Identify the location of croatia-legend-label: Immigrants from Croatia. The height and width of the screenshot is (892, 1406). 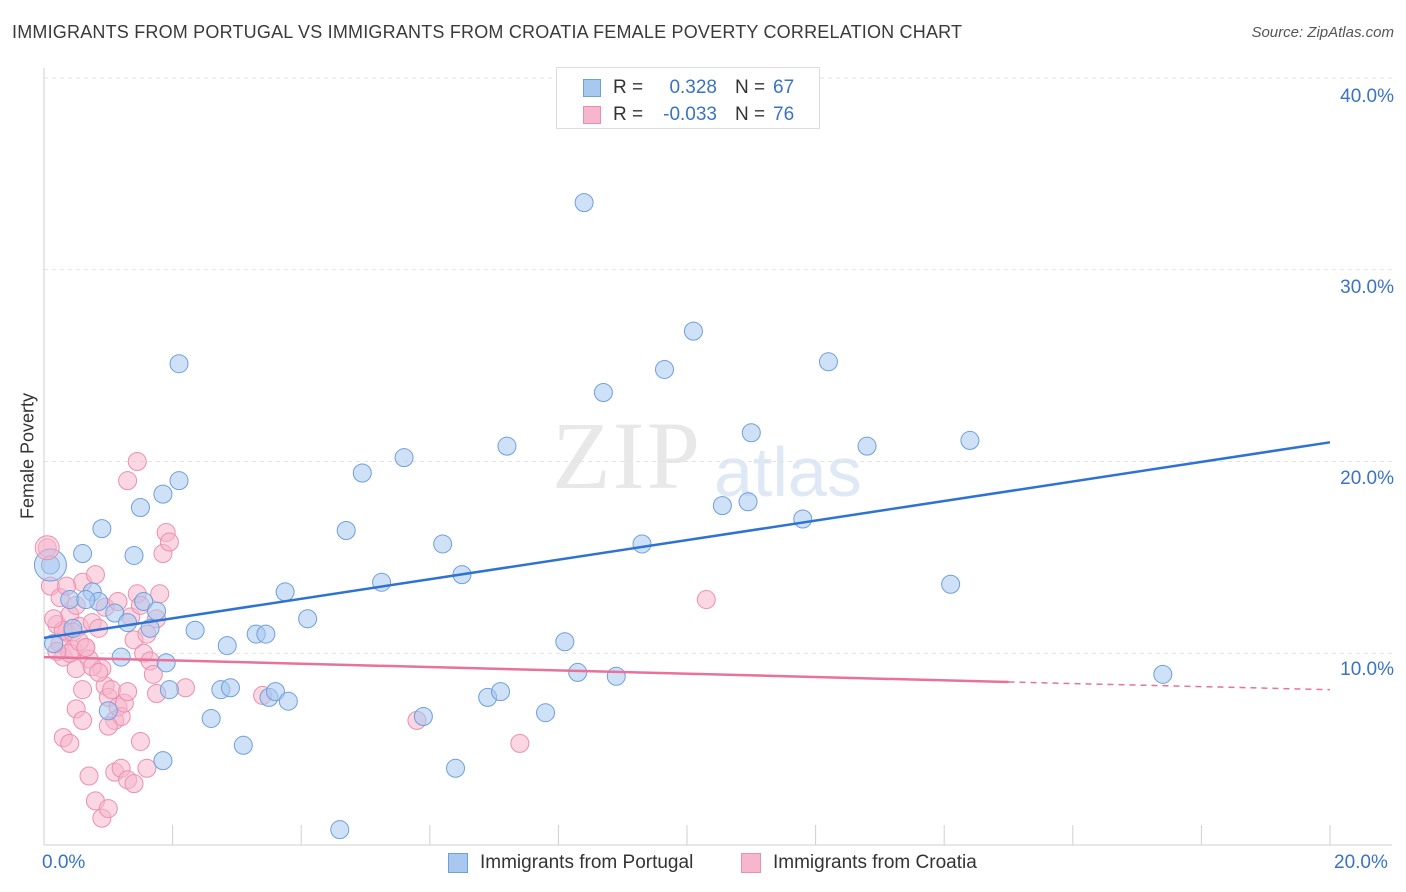
(875, 862).